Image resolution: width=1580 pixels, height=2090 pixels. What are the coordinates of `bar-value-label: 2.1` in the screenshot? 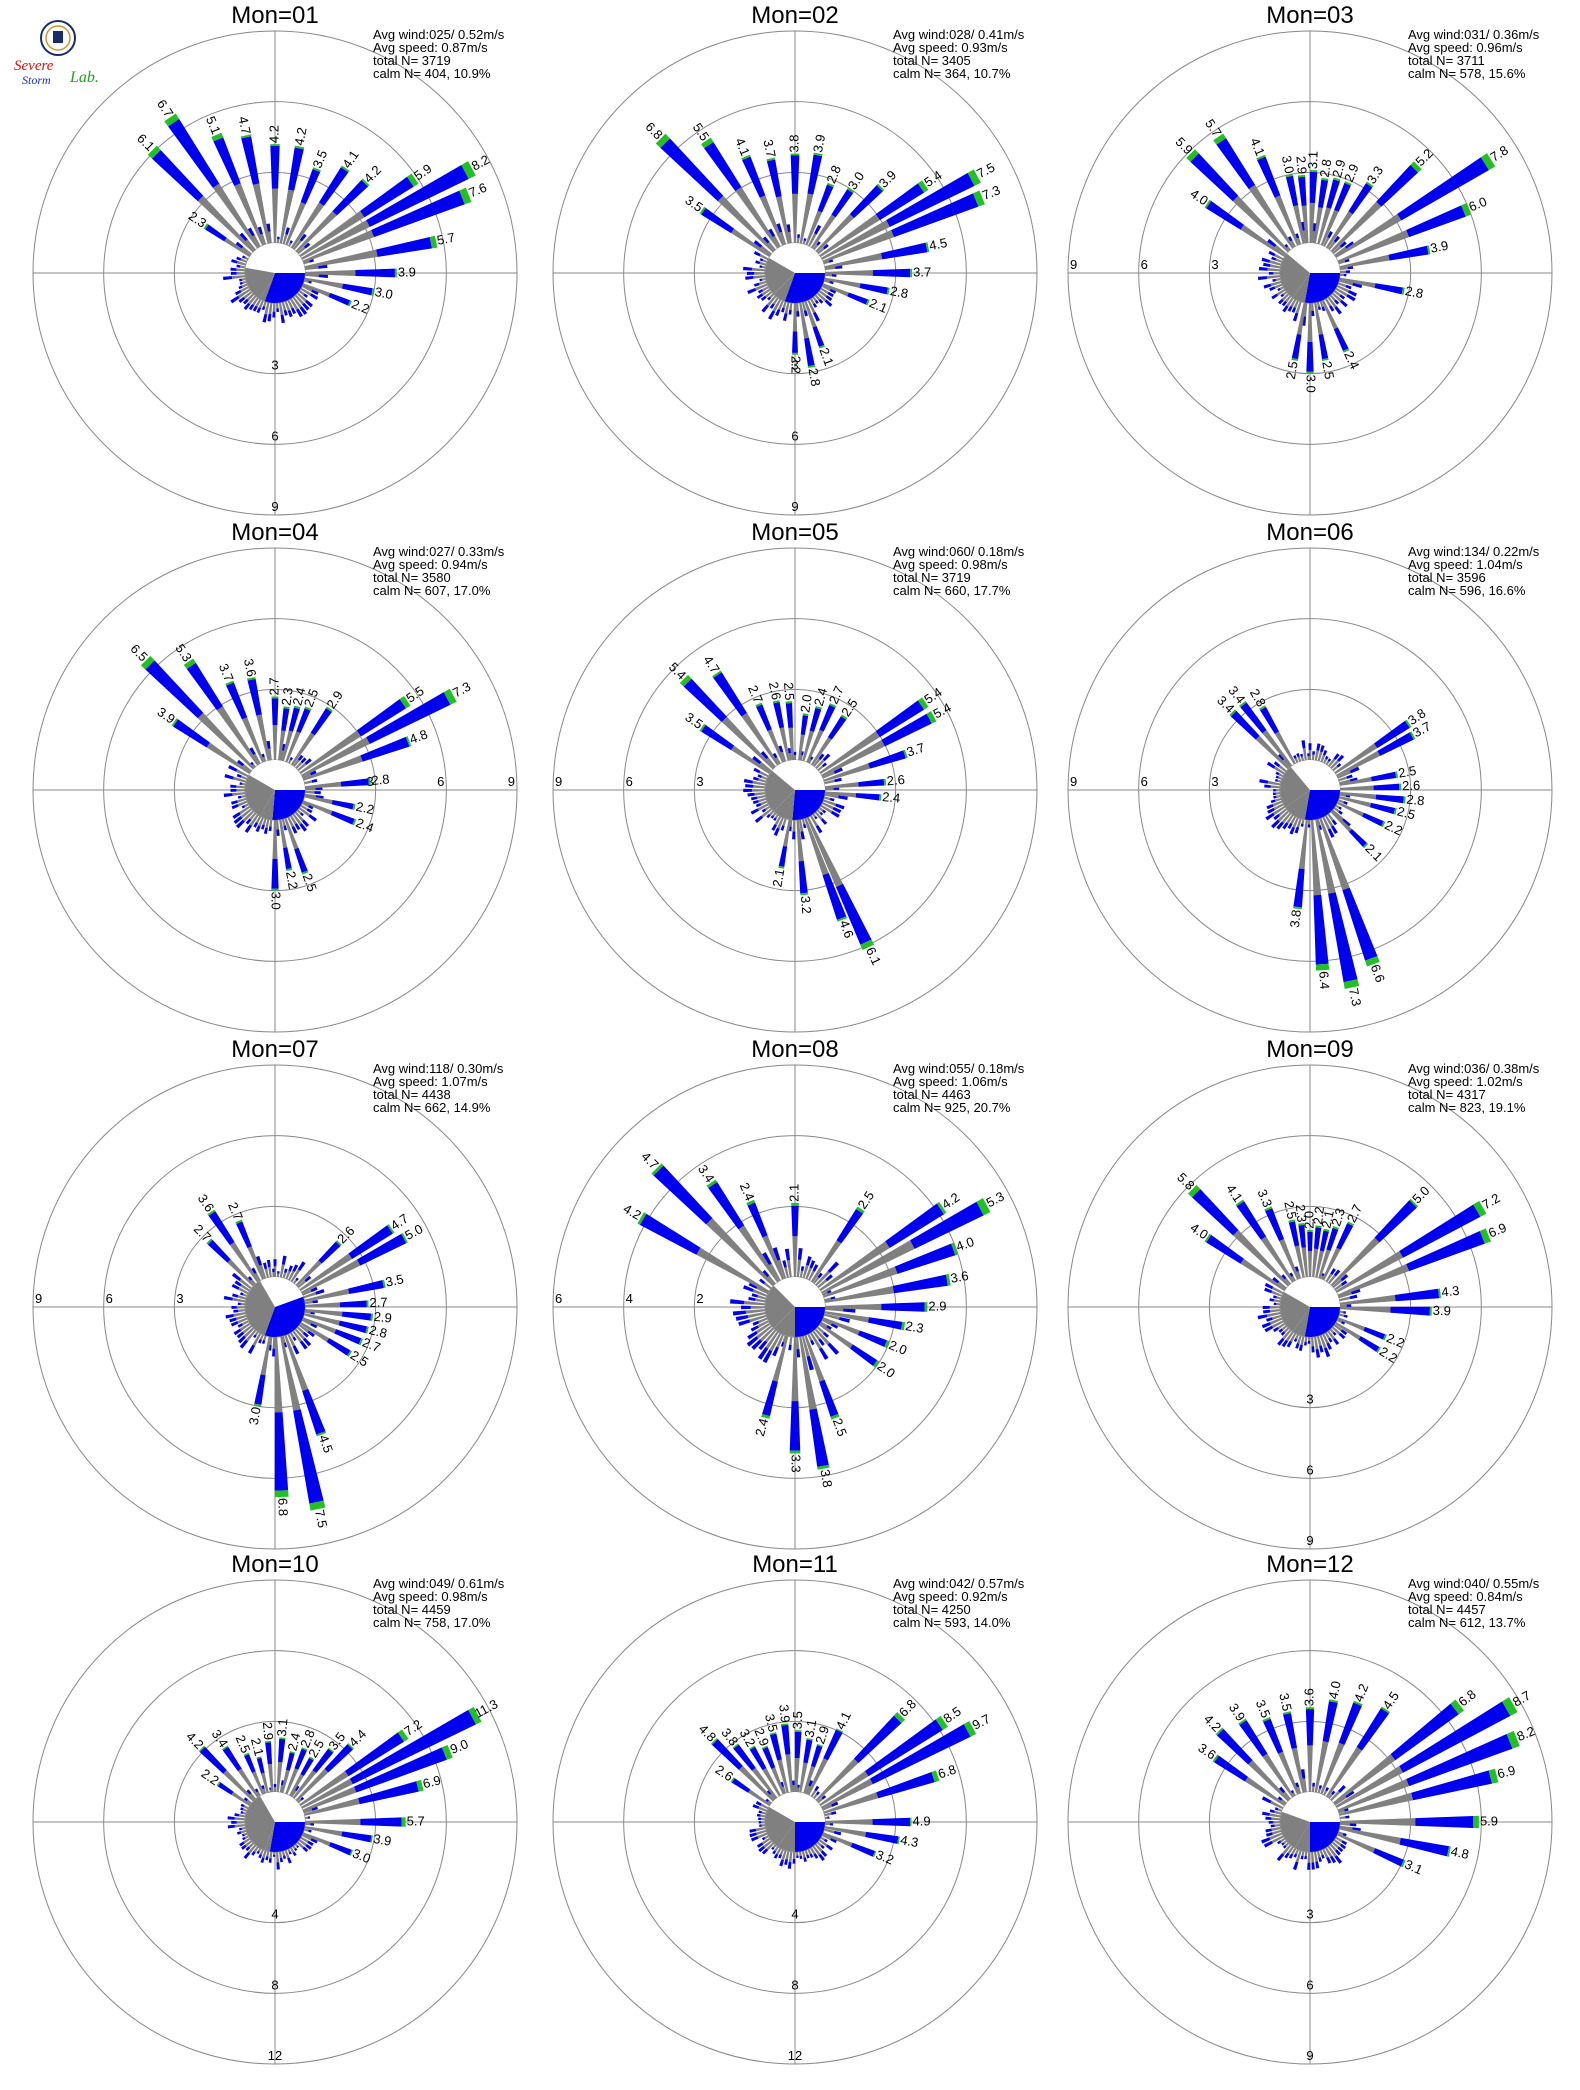 It's located at (1327, 1219).